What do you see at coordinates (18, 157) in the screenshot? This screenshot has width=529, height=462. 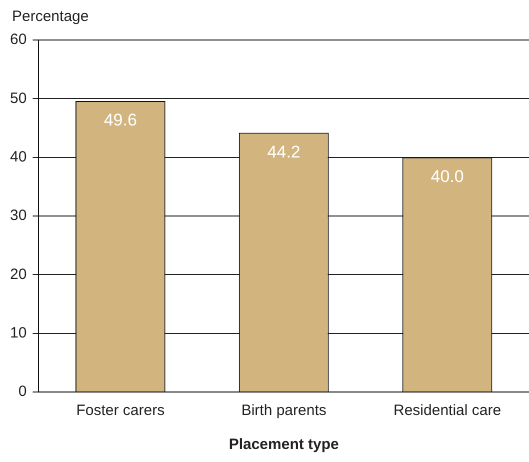 I see `y-tick-label: 40` at bounding box center [18, 157].